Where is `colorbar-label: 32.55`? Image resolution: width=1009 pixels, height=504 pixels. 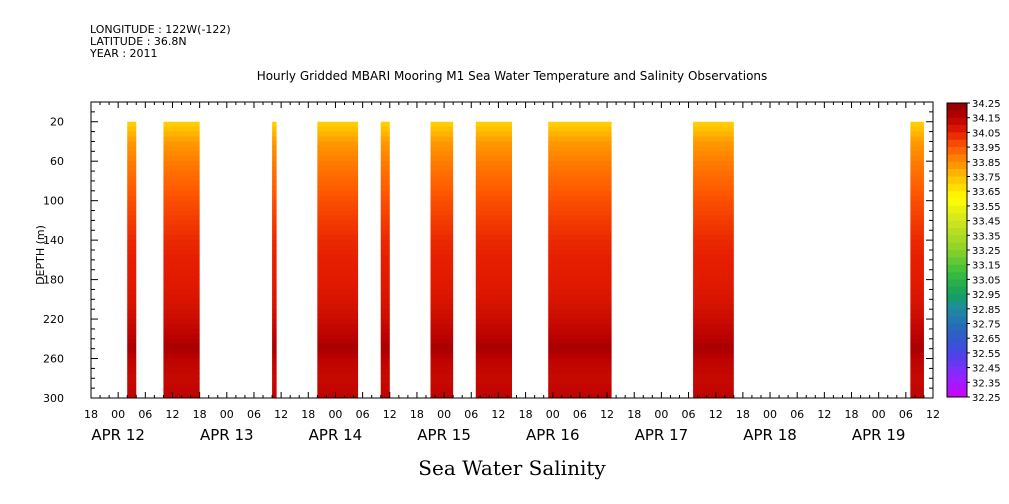
colorbar-label: 32.55 is located at coordinates (986, 354).